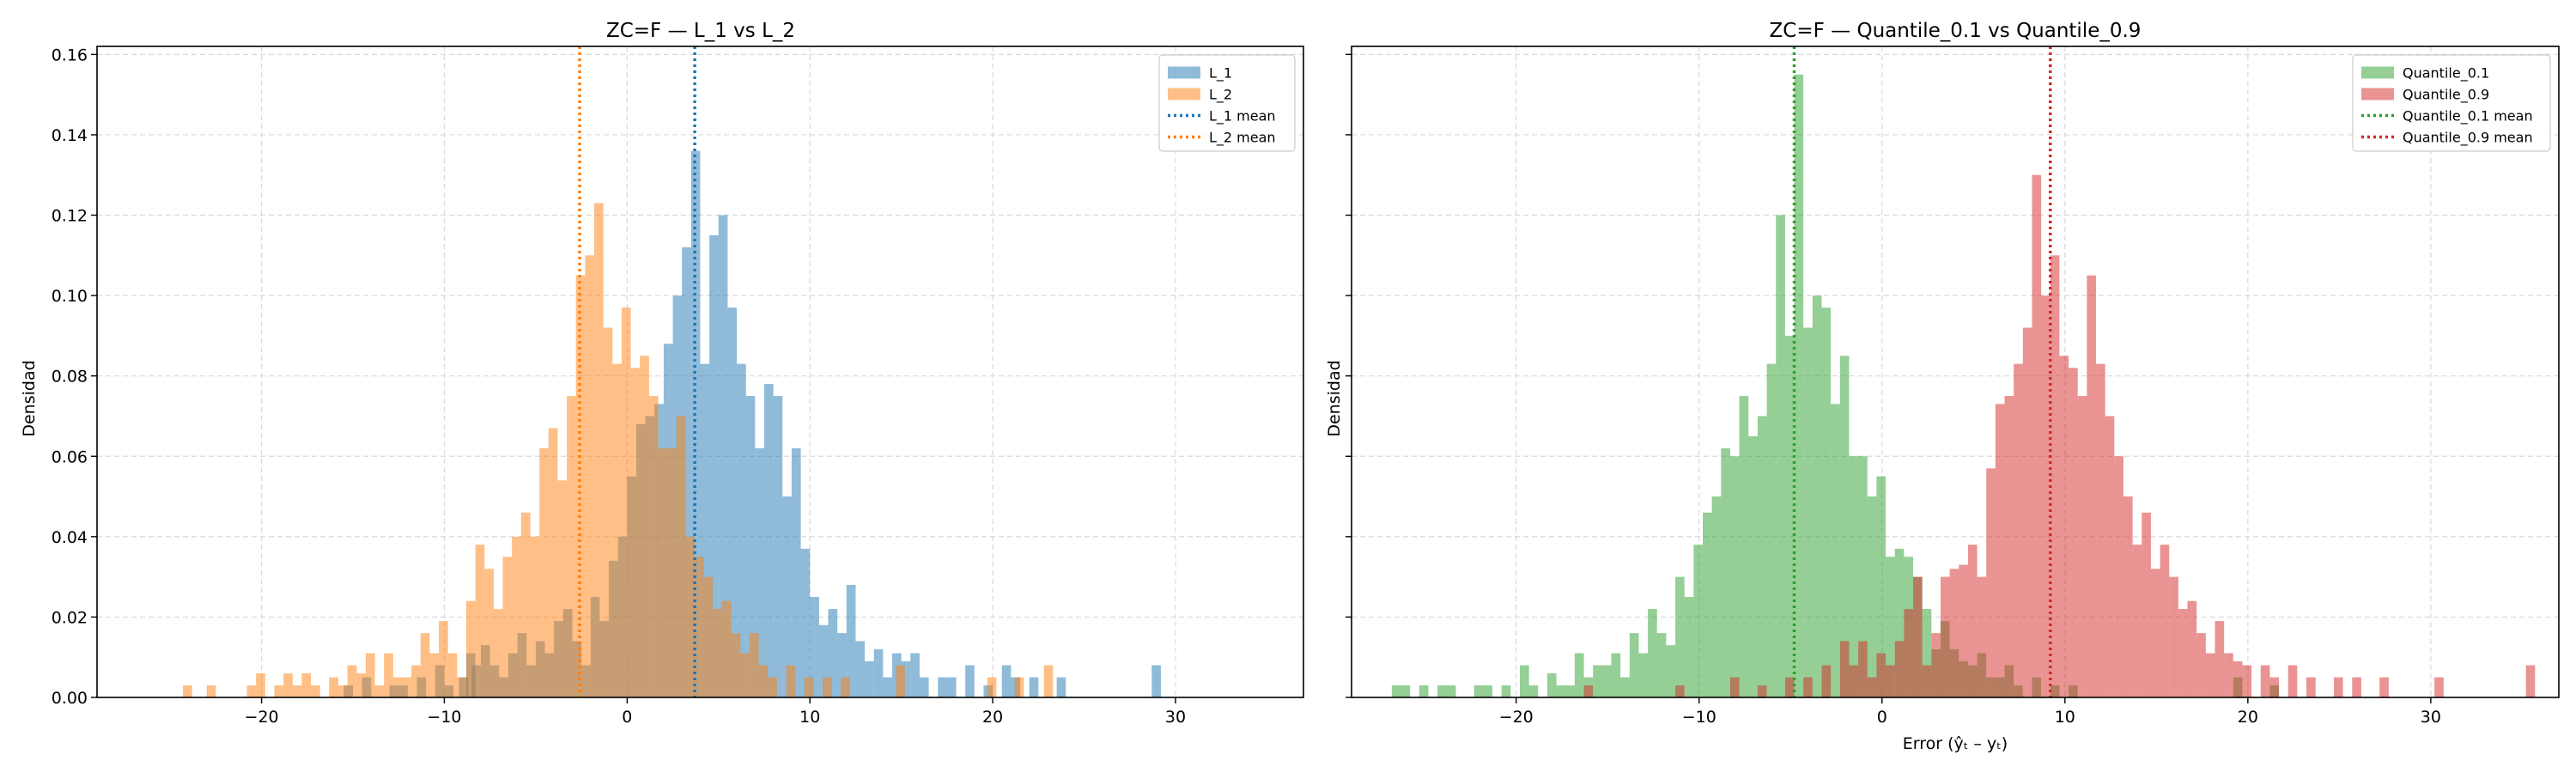  What do you see at coordinates (2446, 95) in the screenshot?
I see `right-legend-label-1: Quantile_0.9` at bounding box center [2446, 95].